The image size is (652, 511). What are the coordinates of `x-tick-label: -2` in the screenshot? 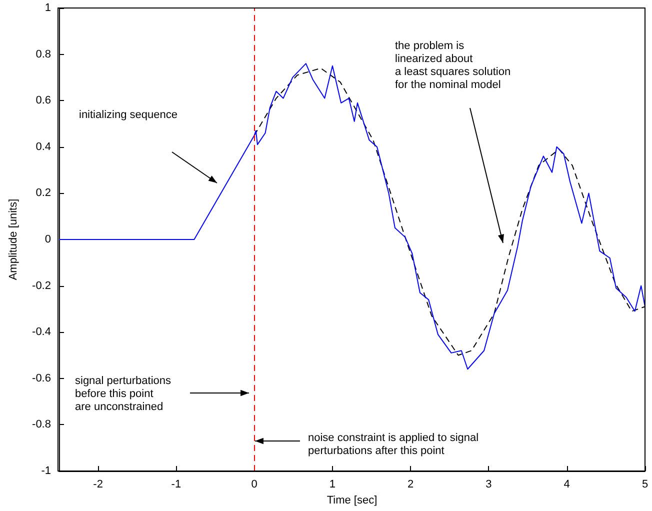 It's located at (98, 484).